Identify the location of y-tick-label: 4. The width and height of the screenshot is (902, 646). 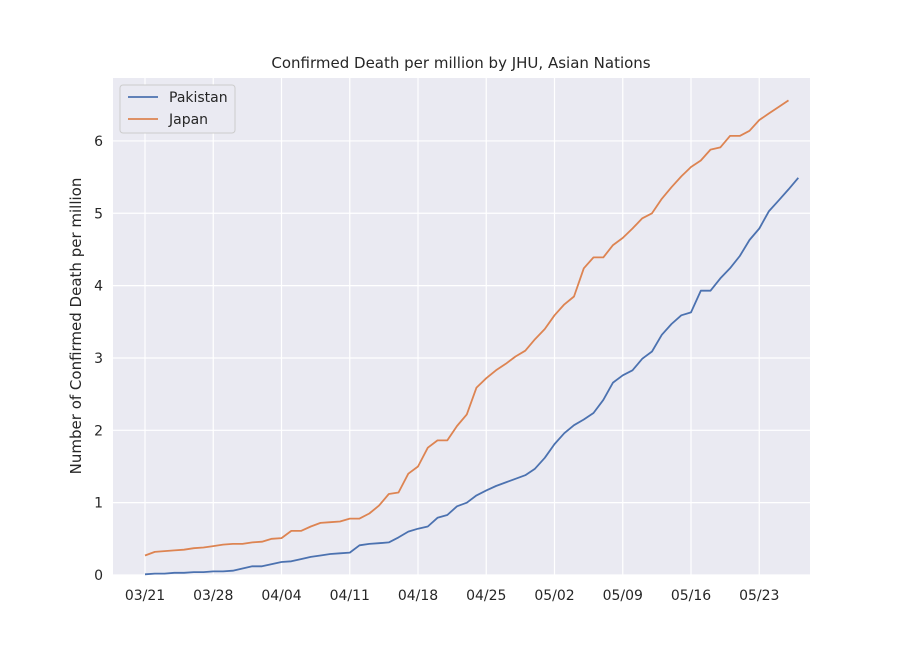
(98, 287).